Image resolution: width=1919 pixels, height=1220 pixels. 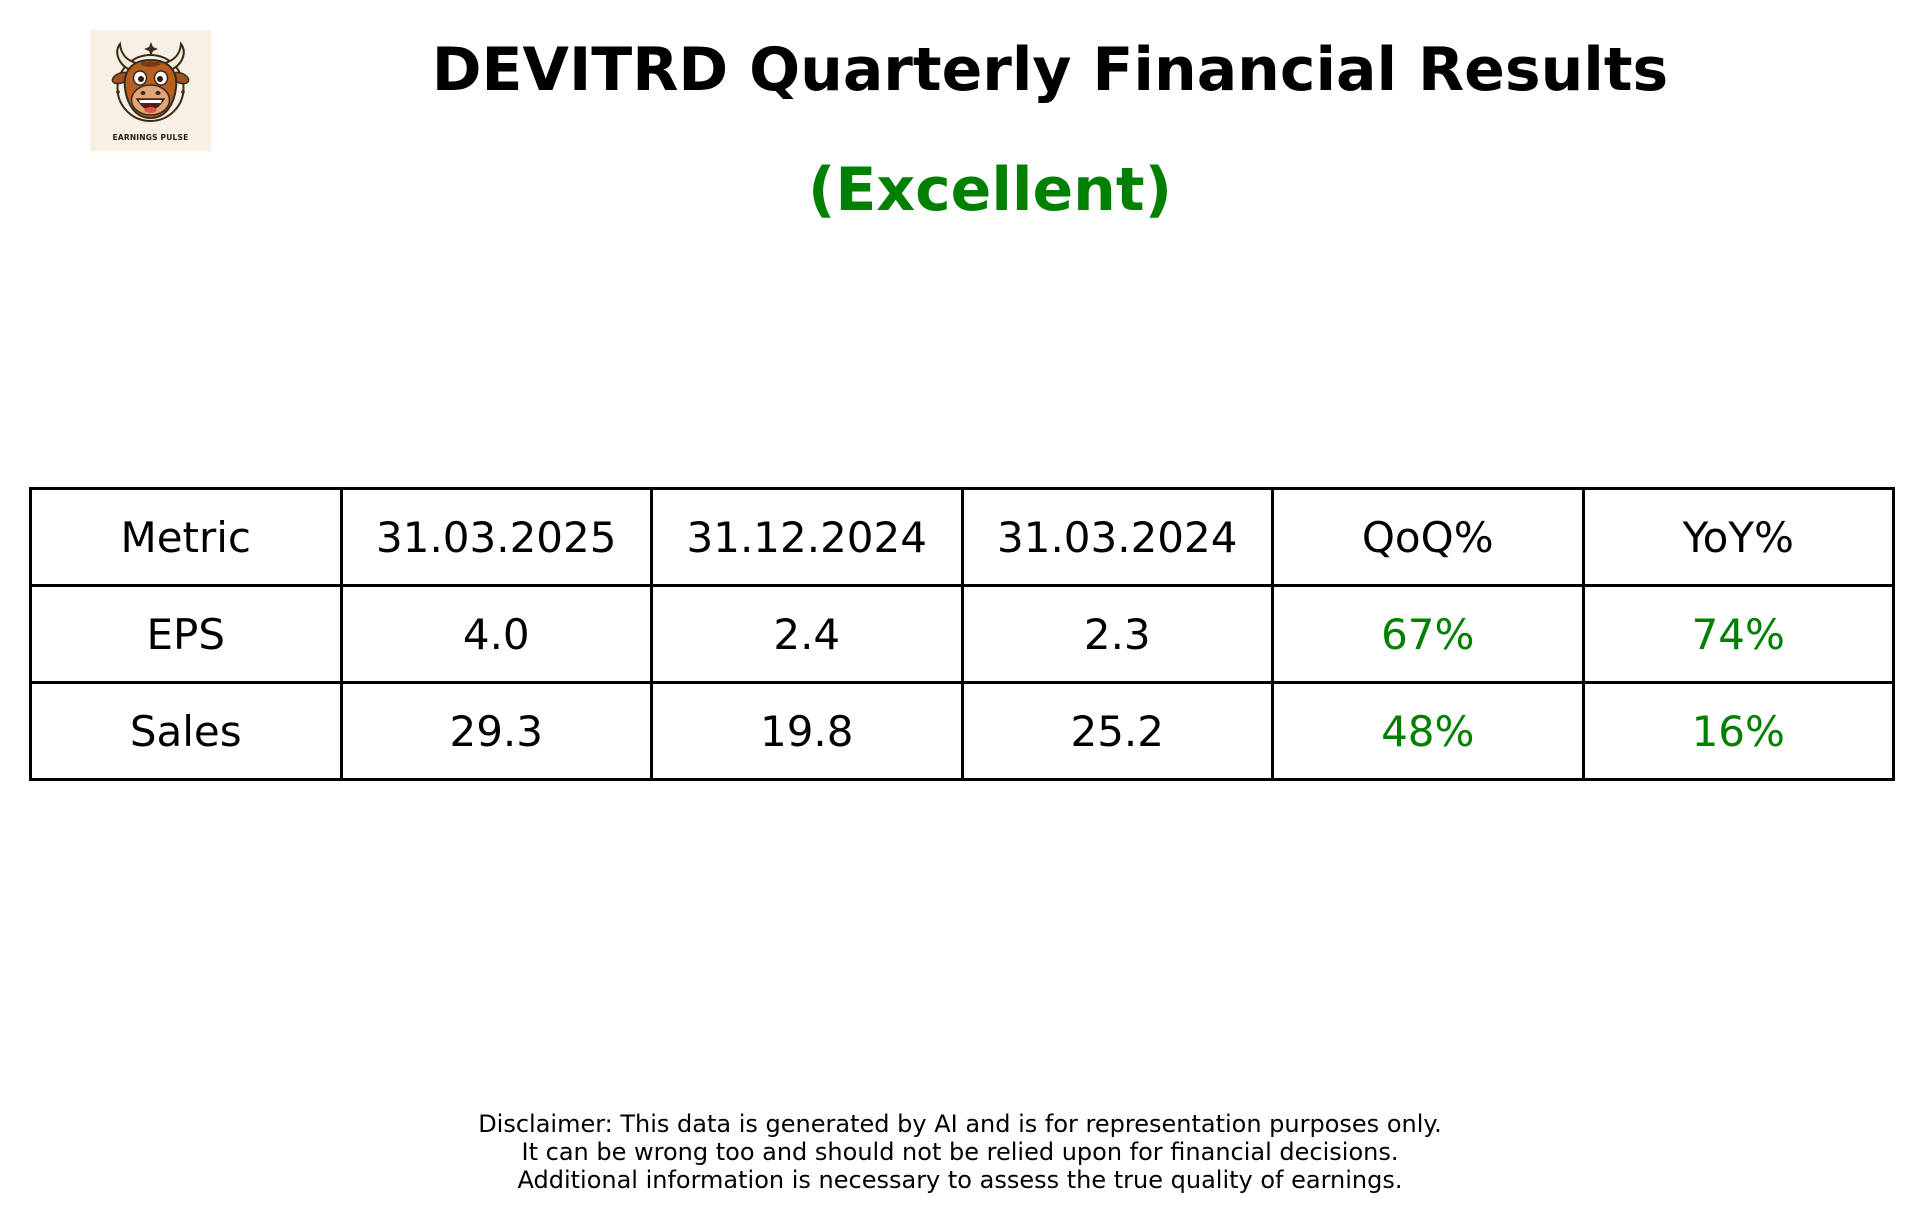 What do you see at coordinates (1738, 537) in the screenshot?
I see `table-header-cell: YoY%` at bounding box center [1738, 537].